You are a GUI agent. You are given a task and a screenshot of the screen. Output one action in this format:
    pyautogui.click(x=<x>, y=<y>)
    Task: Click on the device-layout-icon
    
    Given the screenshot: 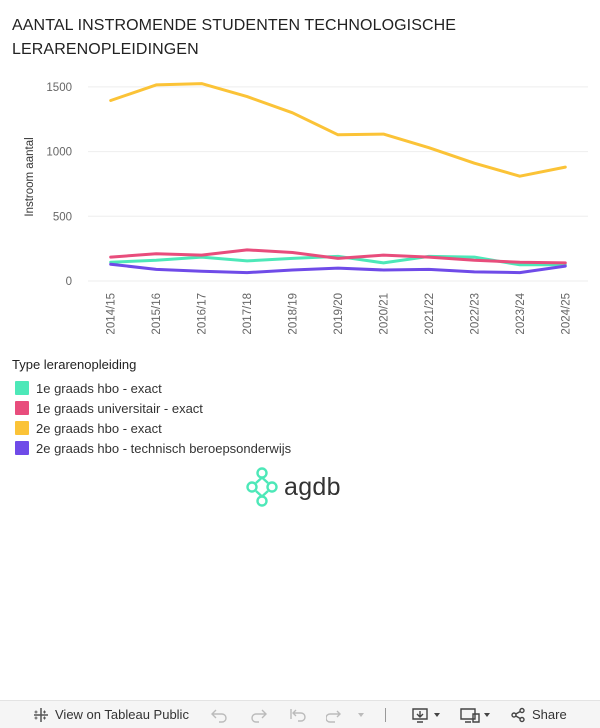 What is the action you would take?
    pyautogui.click(x=470, y=715)
    